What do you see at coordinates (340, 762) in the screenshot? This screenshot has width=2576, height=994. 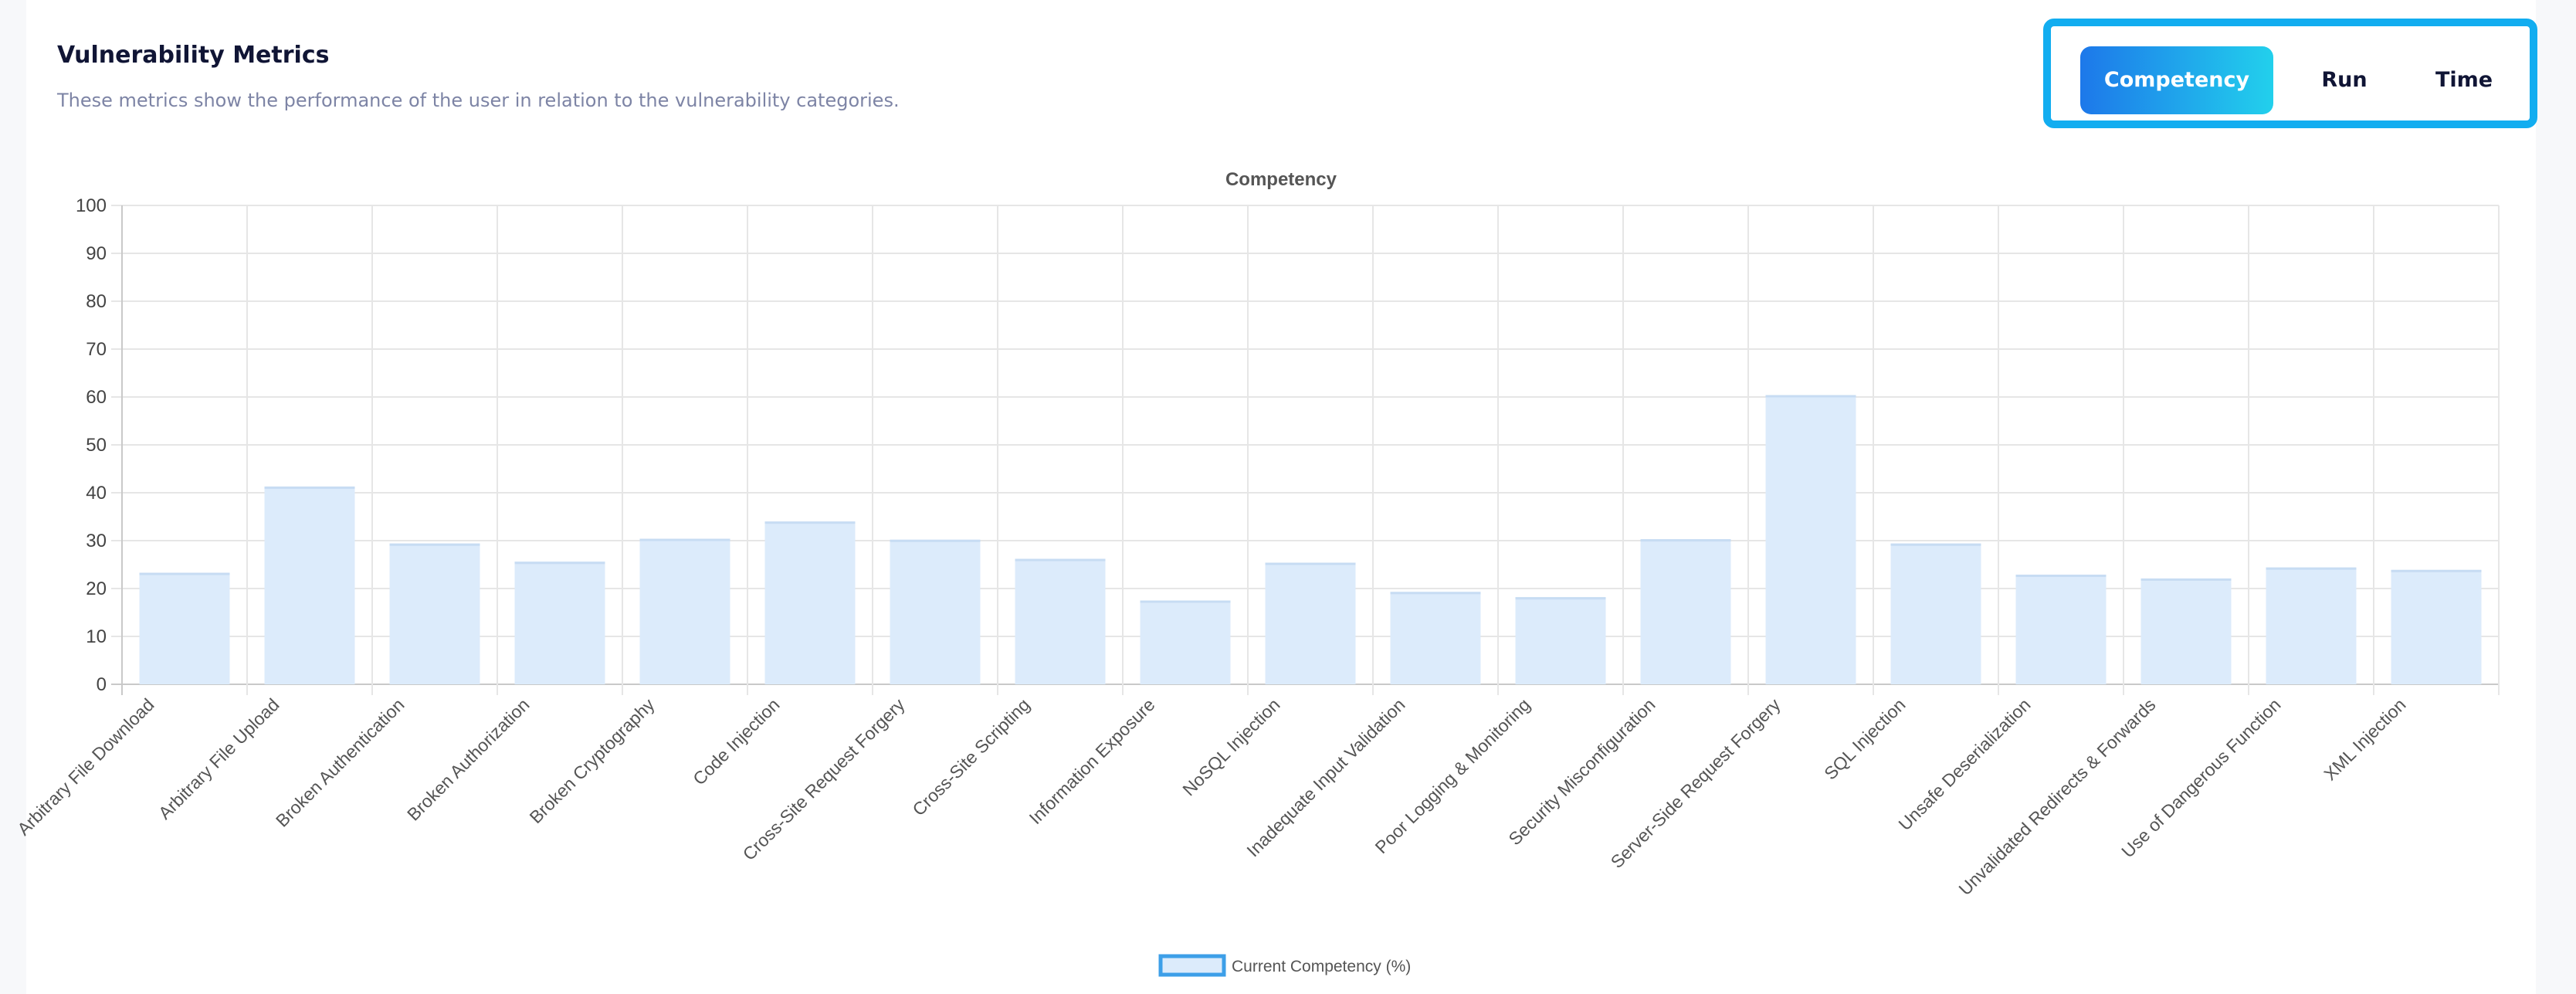 I see `x-tick-label: Broken Authentication` at bounding box center [340, 762].